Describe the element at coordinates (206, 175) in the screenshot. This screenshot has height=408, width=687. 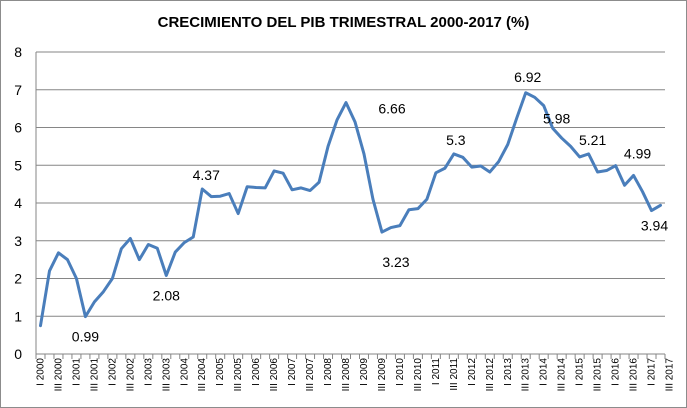
I see `data-label: 4.37` at that location.